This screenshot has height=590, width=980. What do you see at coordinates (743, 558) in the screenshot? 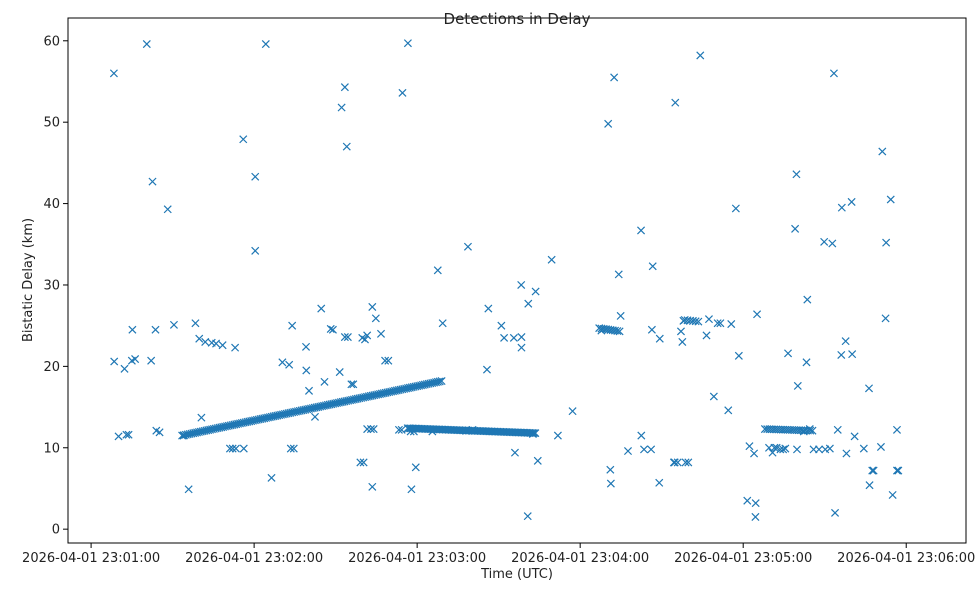
I see `x-tick-label: 2026-04-01 23:05:00` at bounding box center [743, 558].